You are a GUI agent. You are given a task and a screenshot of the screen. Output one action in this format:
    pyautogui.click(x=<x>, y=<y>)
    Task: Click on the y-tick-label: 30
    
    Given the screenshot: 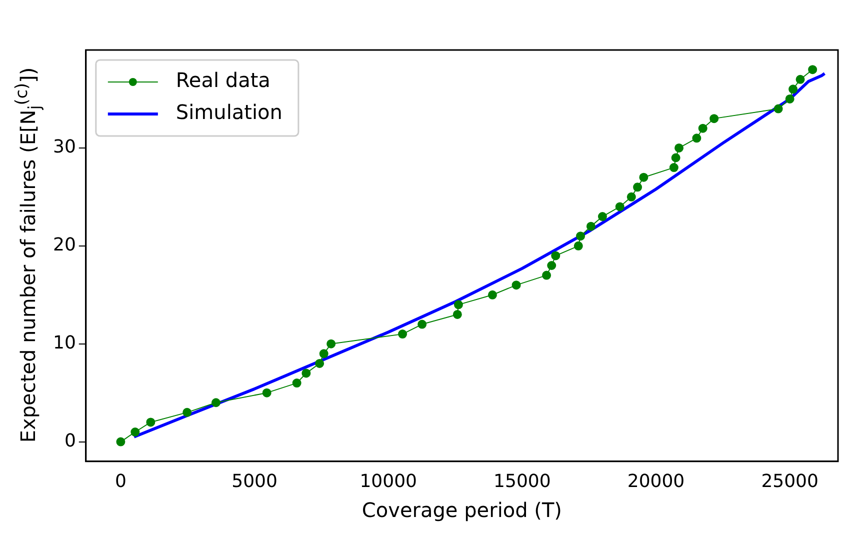 What is the action you would take?
    pyautogui.click(x=64, y=147)
    